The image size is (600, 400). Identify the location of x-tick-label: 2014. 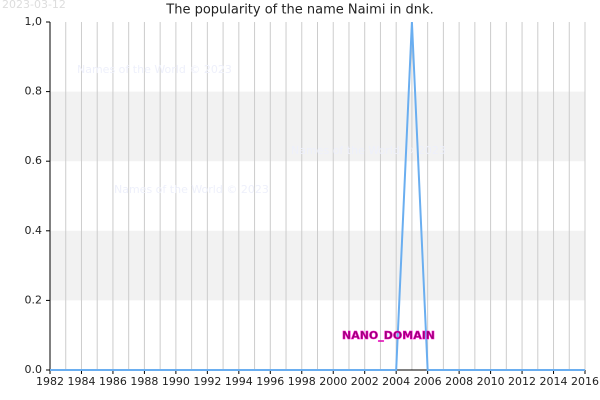
(554, 381).